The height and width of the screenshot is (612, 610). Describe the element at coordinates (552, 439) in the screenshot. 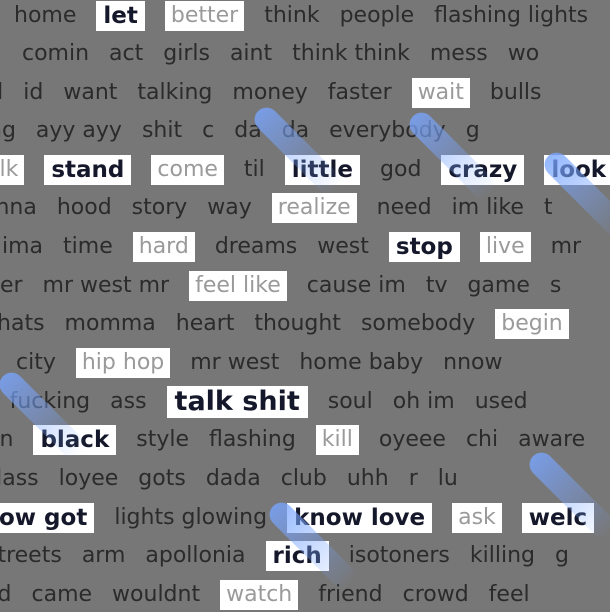

I see `word: aware` at that location.